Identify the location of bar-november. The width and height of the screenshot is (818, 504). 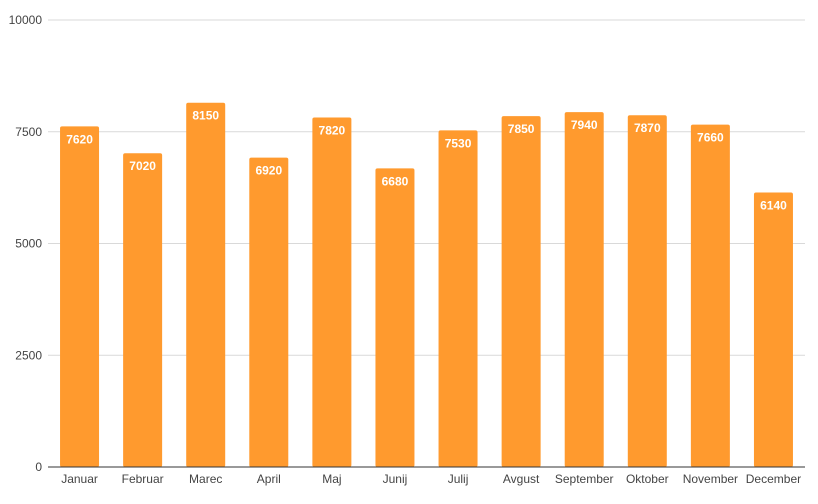
(710, 296).